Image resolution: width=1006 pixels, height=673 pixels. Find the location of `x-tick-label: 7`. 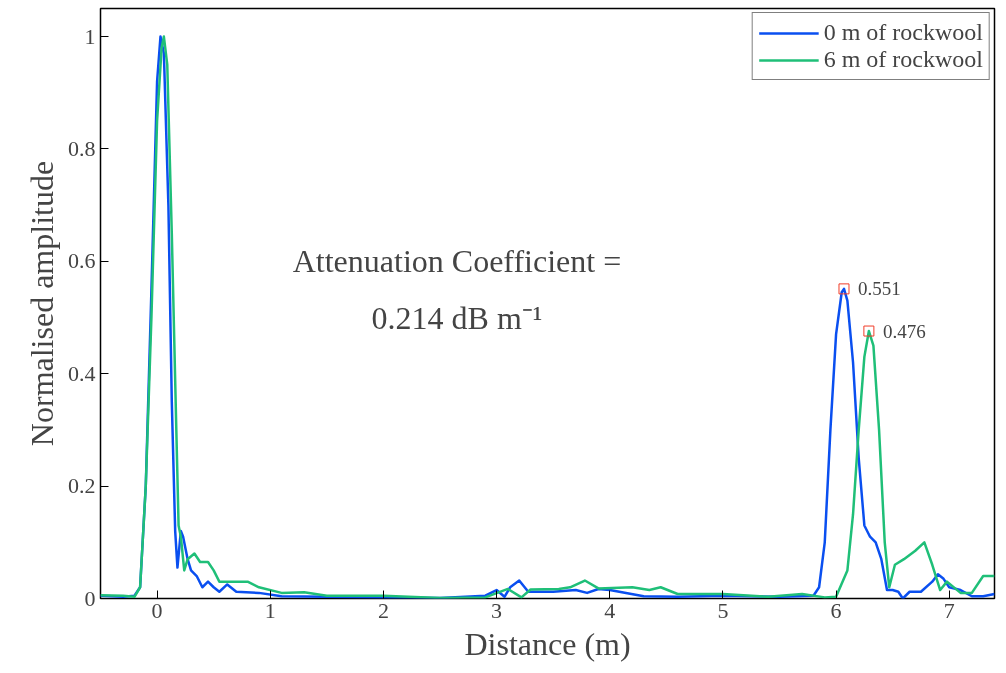

x-tick-label: 7 is located at coordinates (949, 610).